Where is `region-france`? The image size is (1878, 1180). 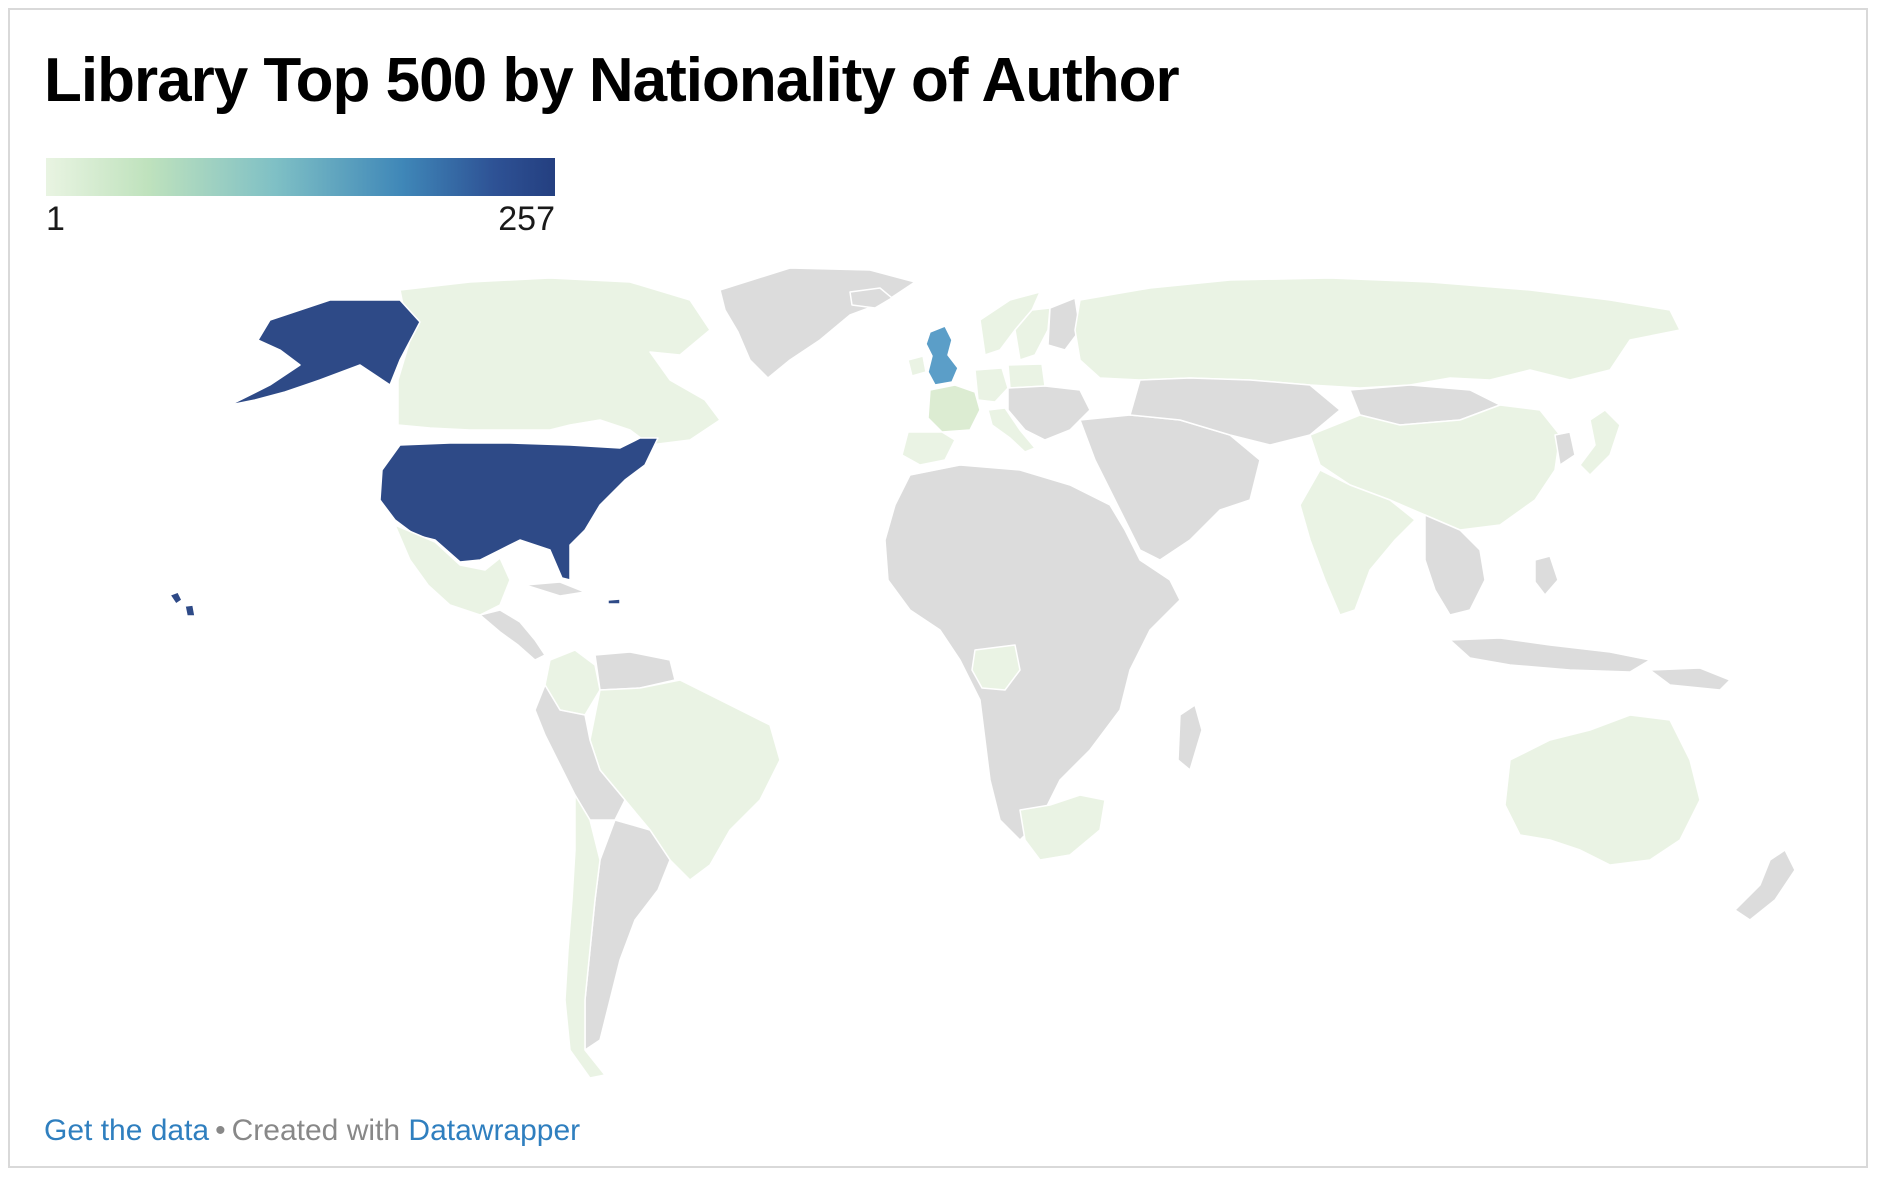
region-france is located at coordinates (954, 408).